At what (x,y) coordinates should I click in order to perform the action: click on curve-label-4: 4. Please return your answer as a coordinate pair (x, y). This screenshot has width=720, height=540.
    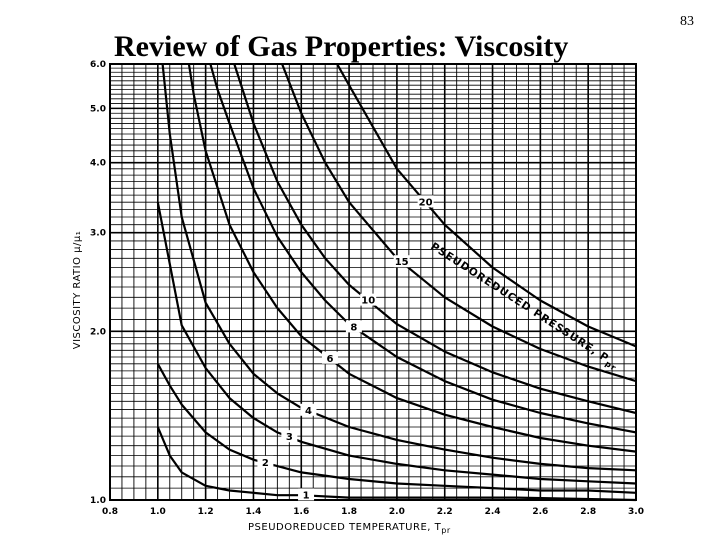
    Looking at the image, I should click on (308, 411).